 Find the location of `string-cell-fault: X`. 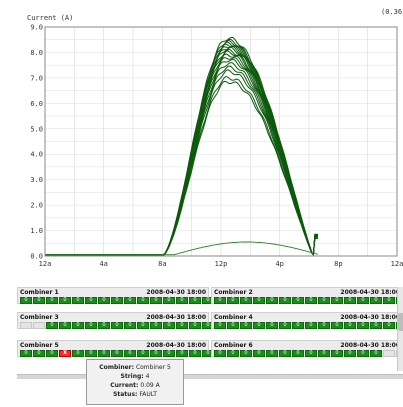

string-cell-fault: X is located at coordinates (65, 353).